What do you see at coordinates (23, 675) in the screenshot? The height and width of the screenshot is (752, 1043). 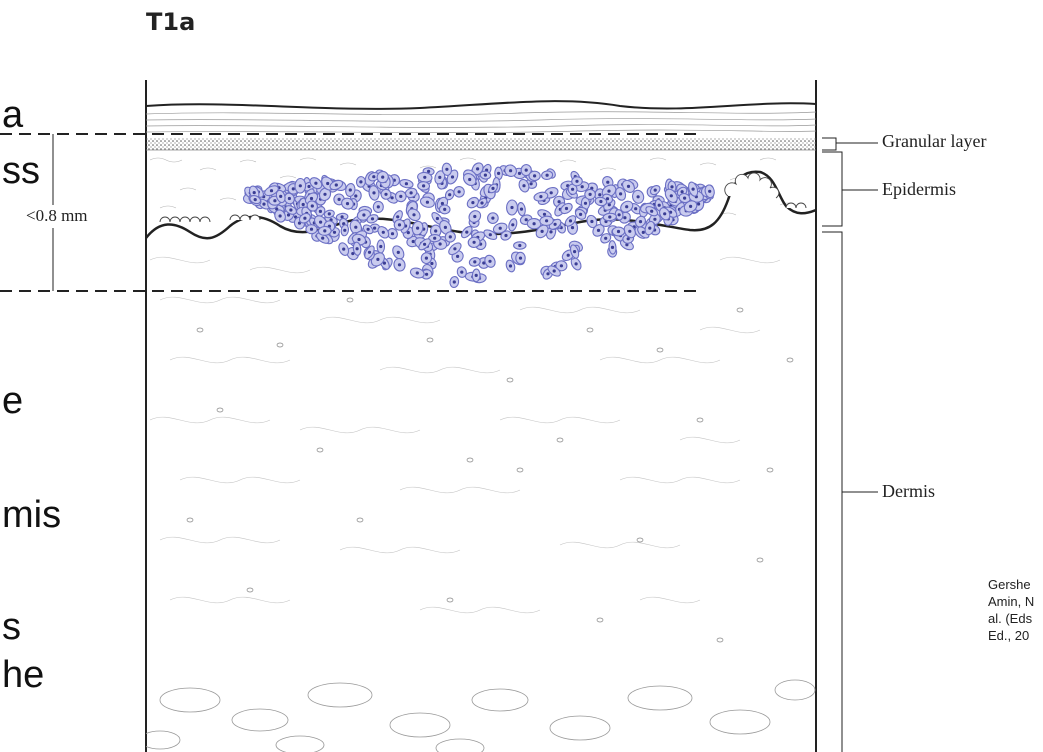 I see `slide-text-fragment-6: he` at bounding box center [23, 675].